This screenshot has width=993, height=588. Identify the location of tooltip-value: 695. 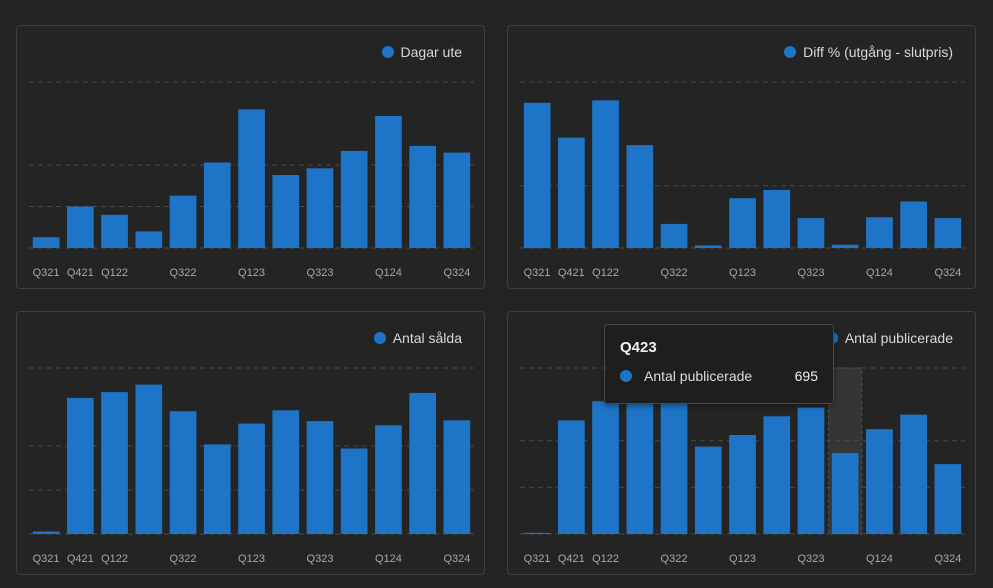
(806, 376).